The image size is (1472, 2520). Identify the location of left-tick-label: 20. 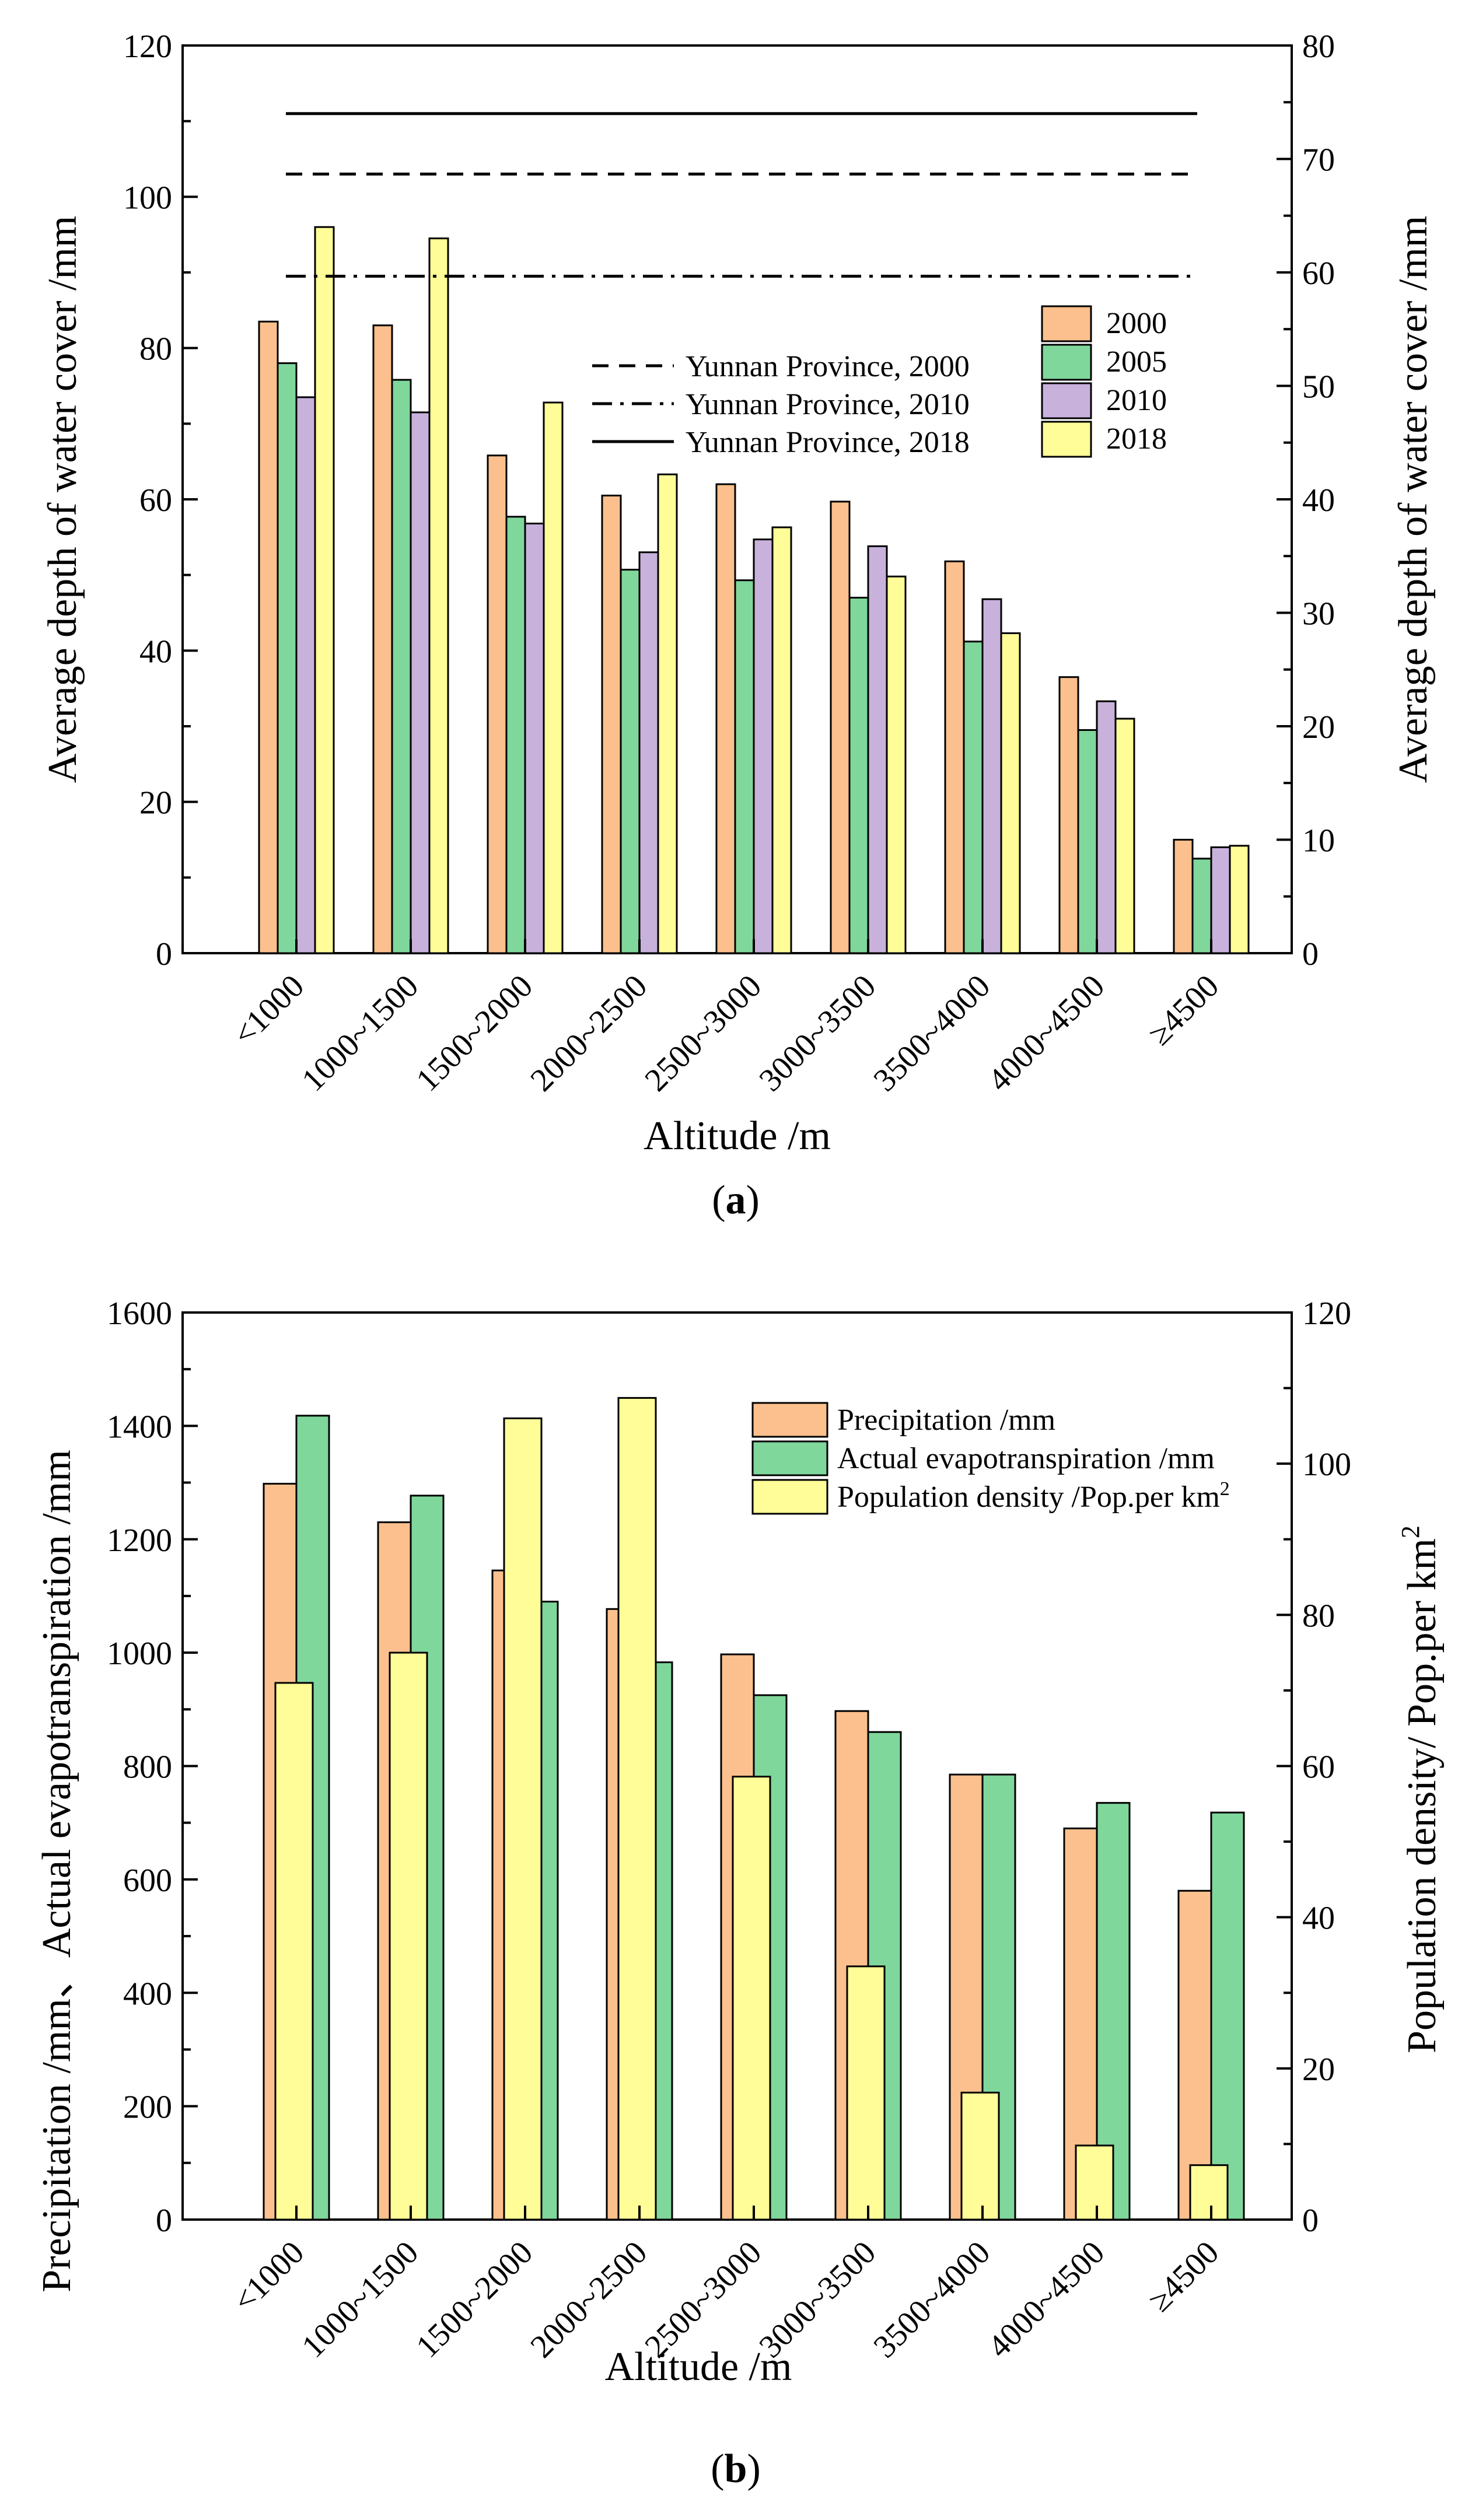
(156, 803).